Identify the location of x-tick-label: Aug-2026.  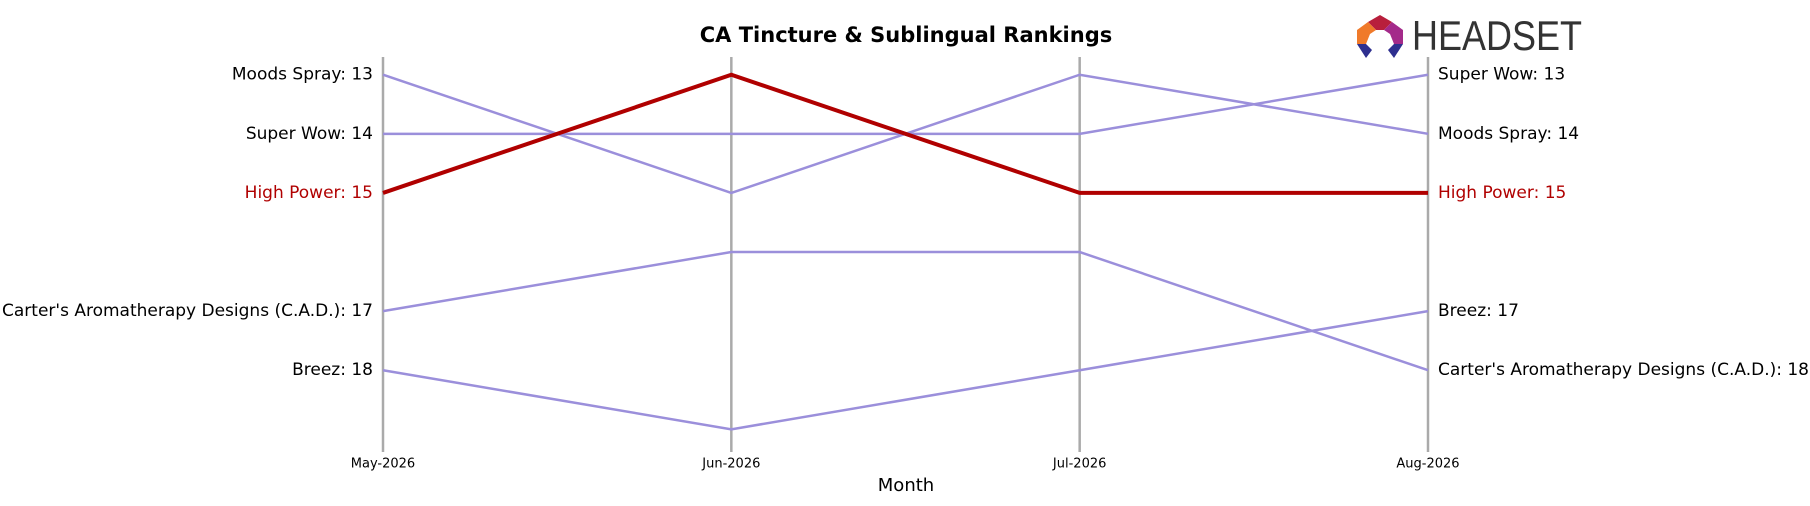
(1427, 464).